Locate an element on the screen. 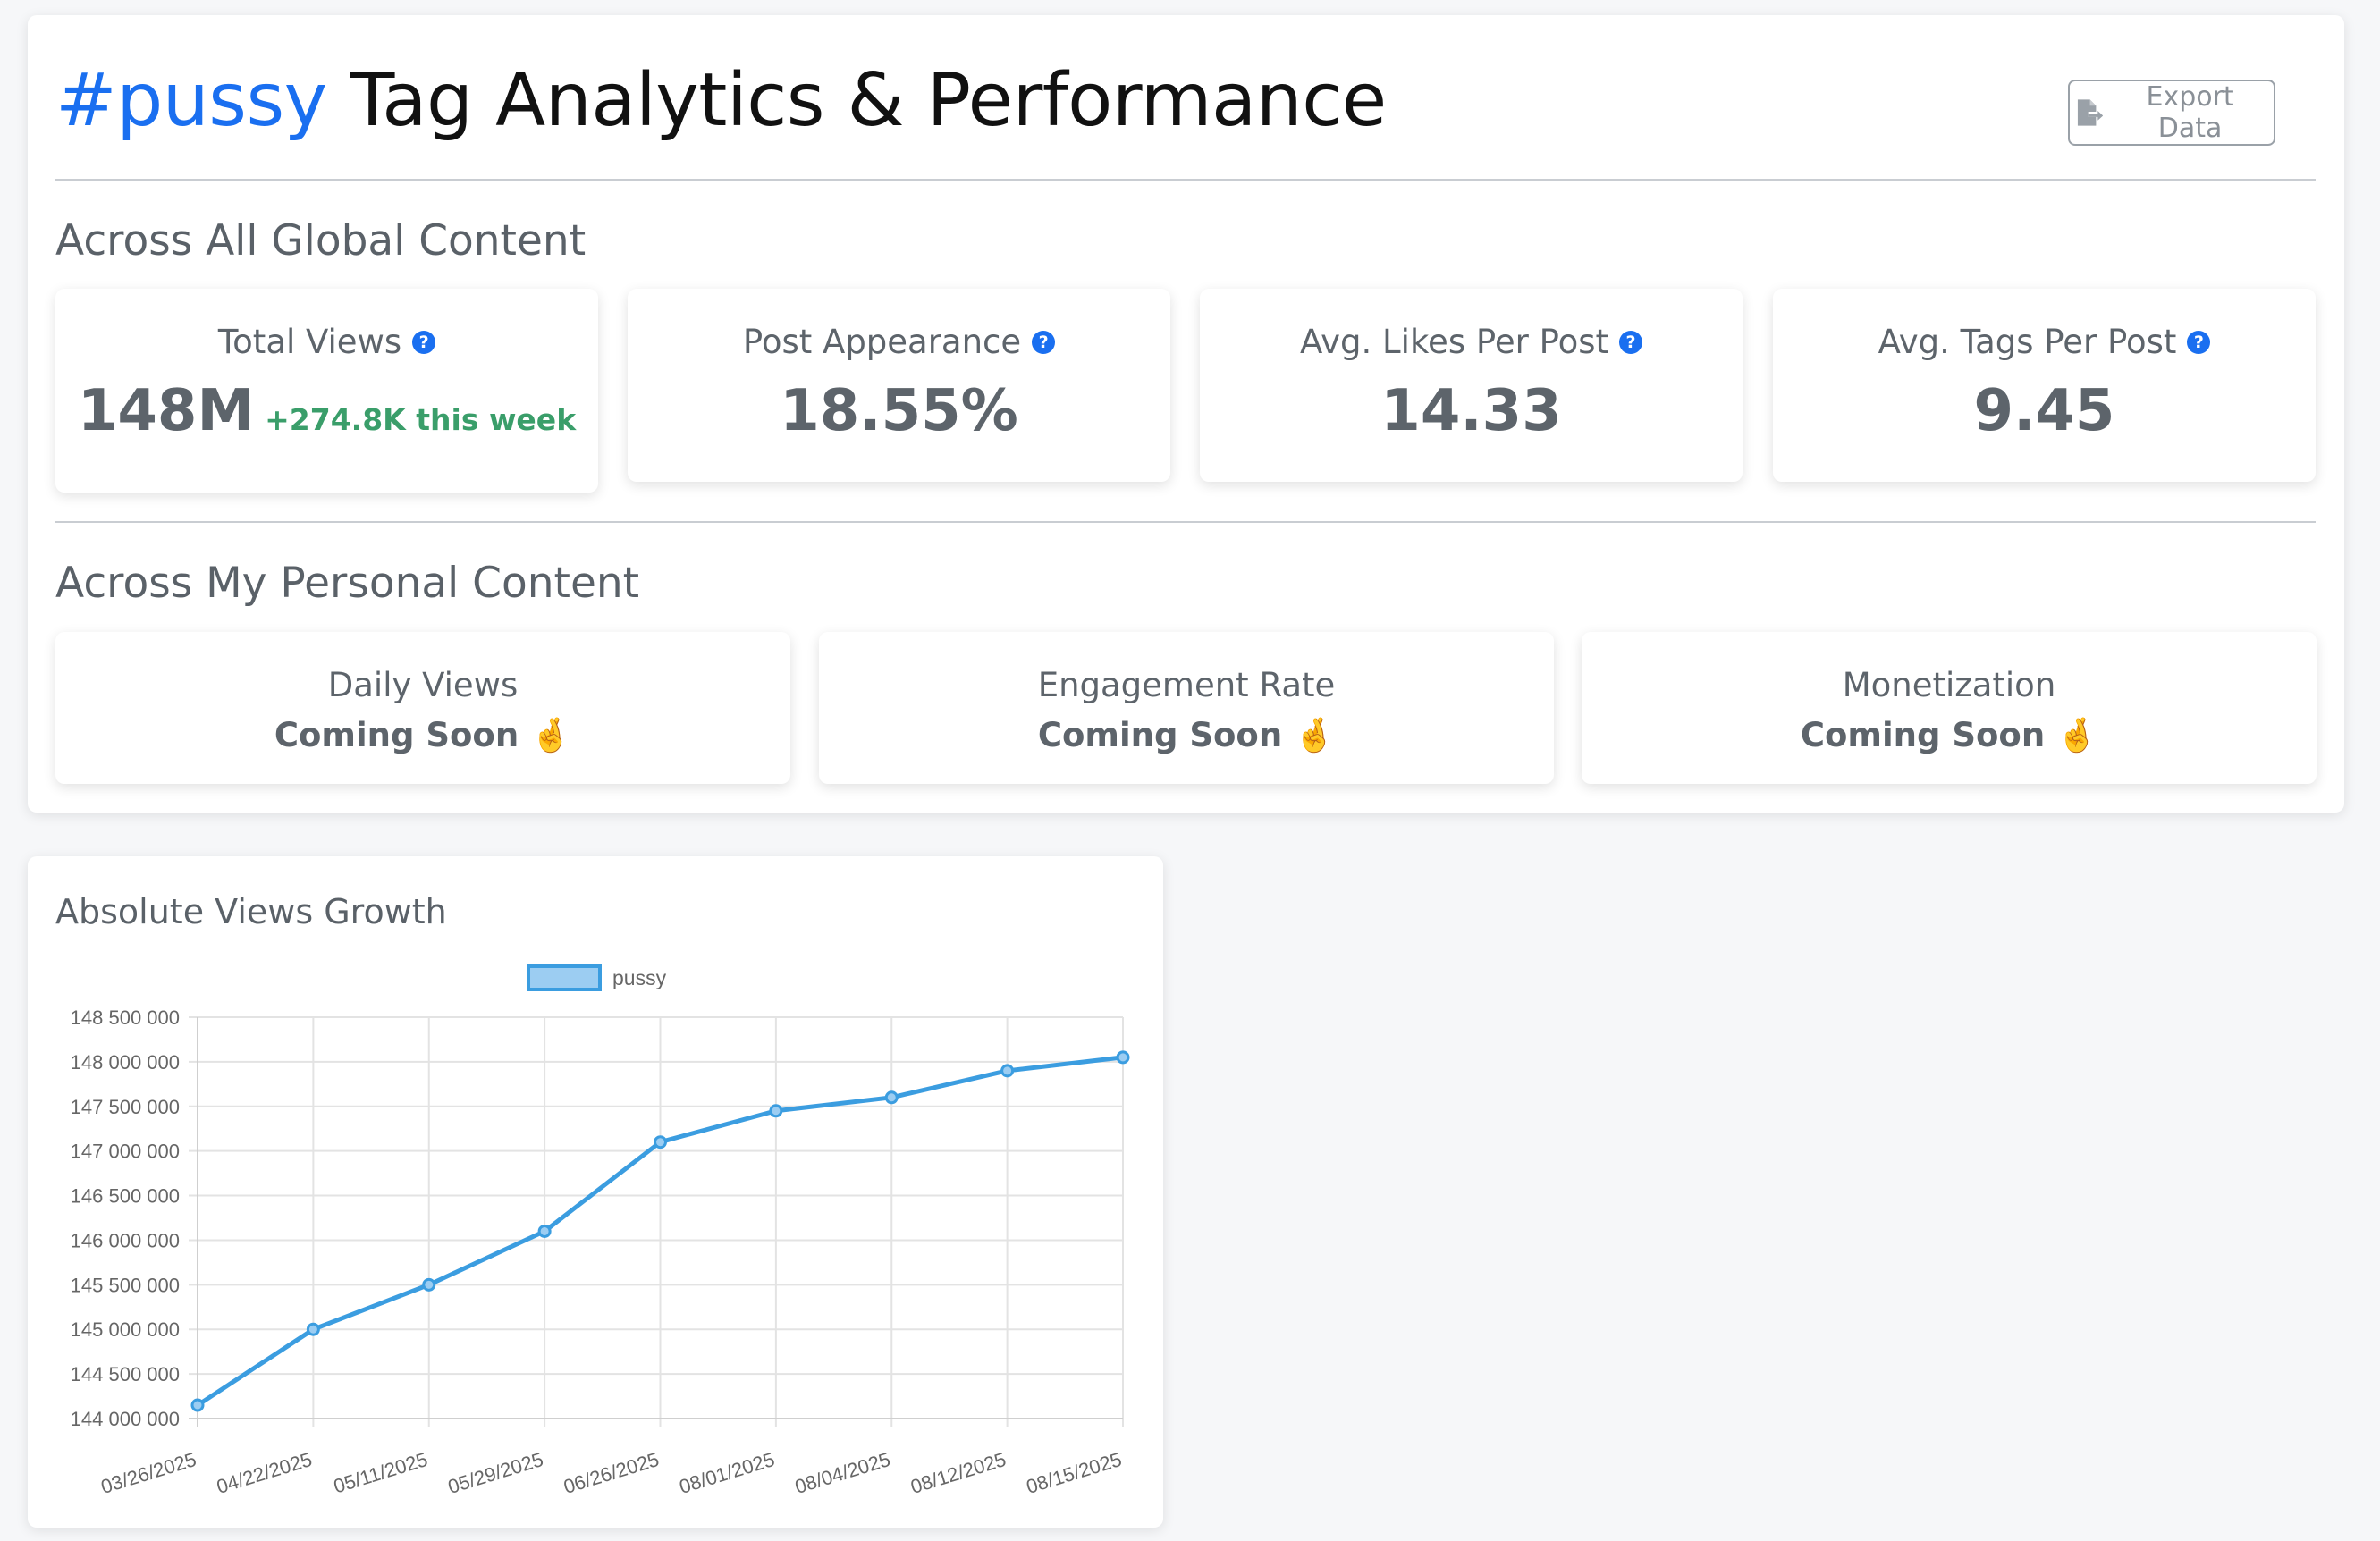 Image resolution: width=2380 pixels, height=1541 pixels. x-tick-label: 08/04/2025 is located at coordinates (842, 1473).